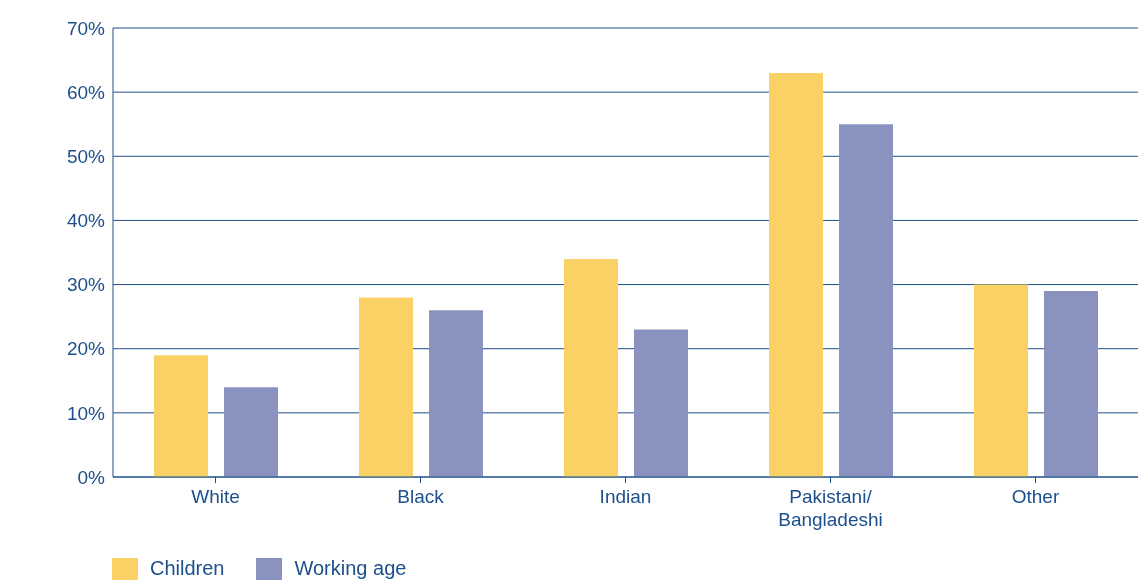 The width and height of the screenshot is (1143, 587). What do you see at coordinates (350, 568) in the screenshot?
I see `legend-label: Working age` at bounding box center [350, 568].